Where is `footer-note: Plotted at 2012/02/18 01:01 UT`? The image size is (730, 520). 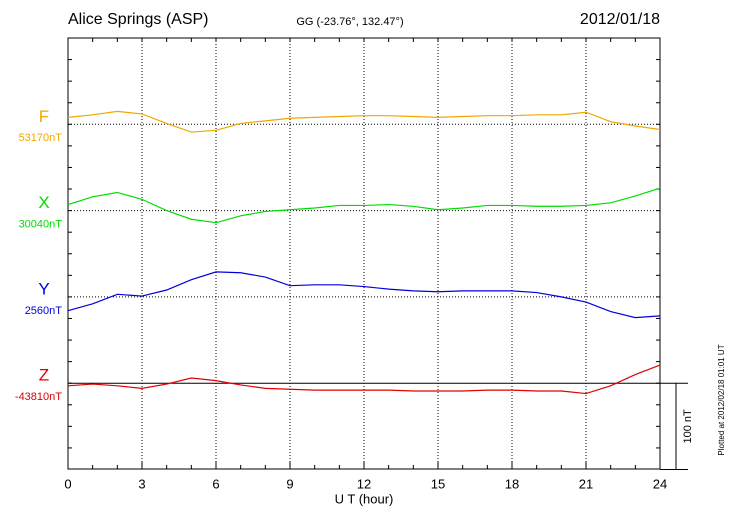 footer-note: Plotted at 2012/02/18 01:01 UT is located at coordinates (721, 399).